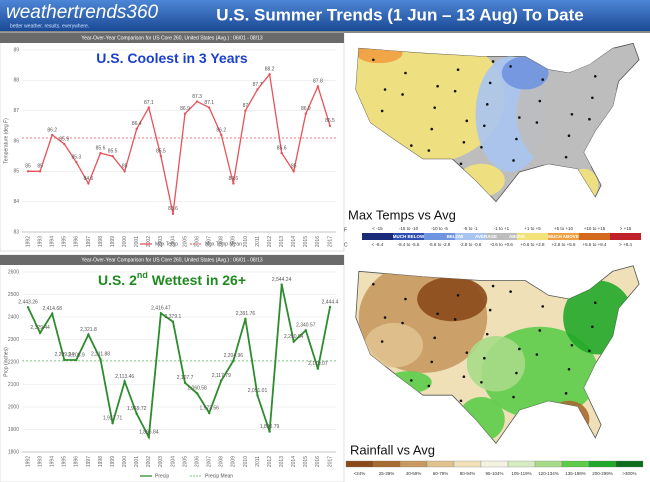  I want to click on y-tick-label: 1900, so click(13, 430).